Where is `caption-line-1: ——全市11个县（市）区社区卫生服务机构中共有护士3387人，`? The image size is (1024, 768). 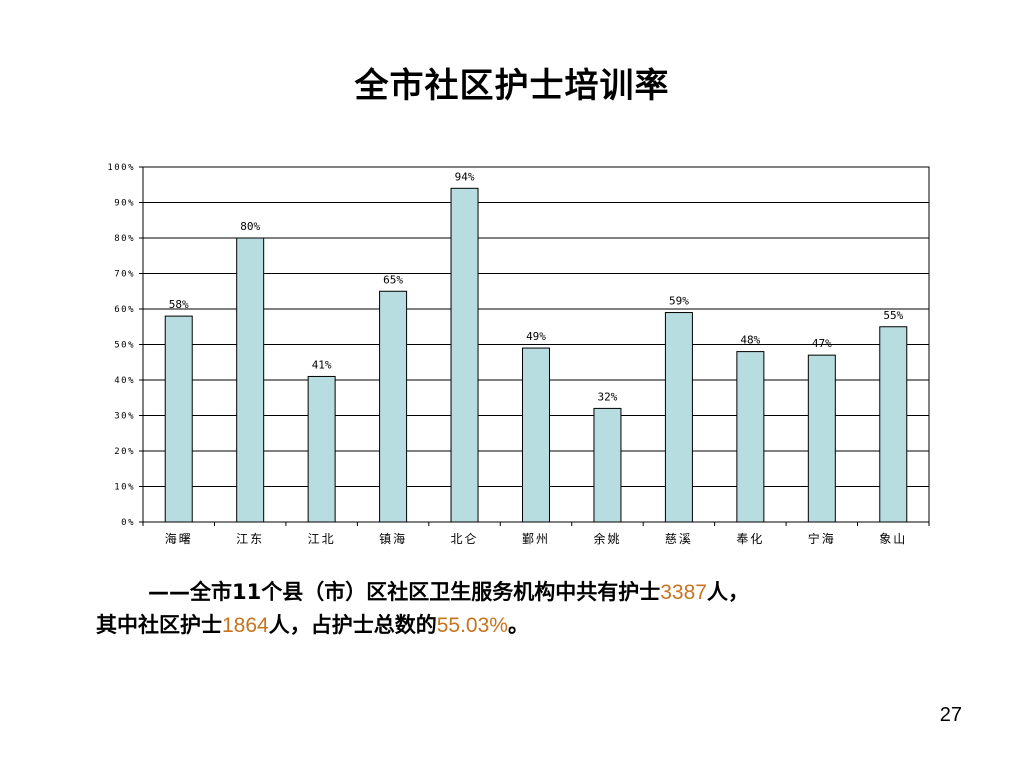 caption-line-1: ——全市11个县（市）区社区卫生服务机构中共有护士3387人， is located at coordinates (526, 592).